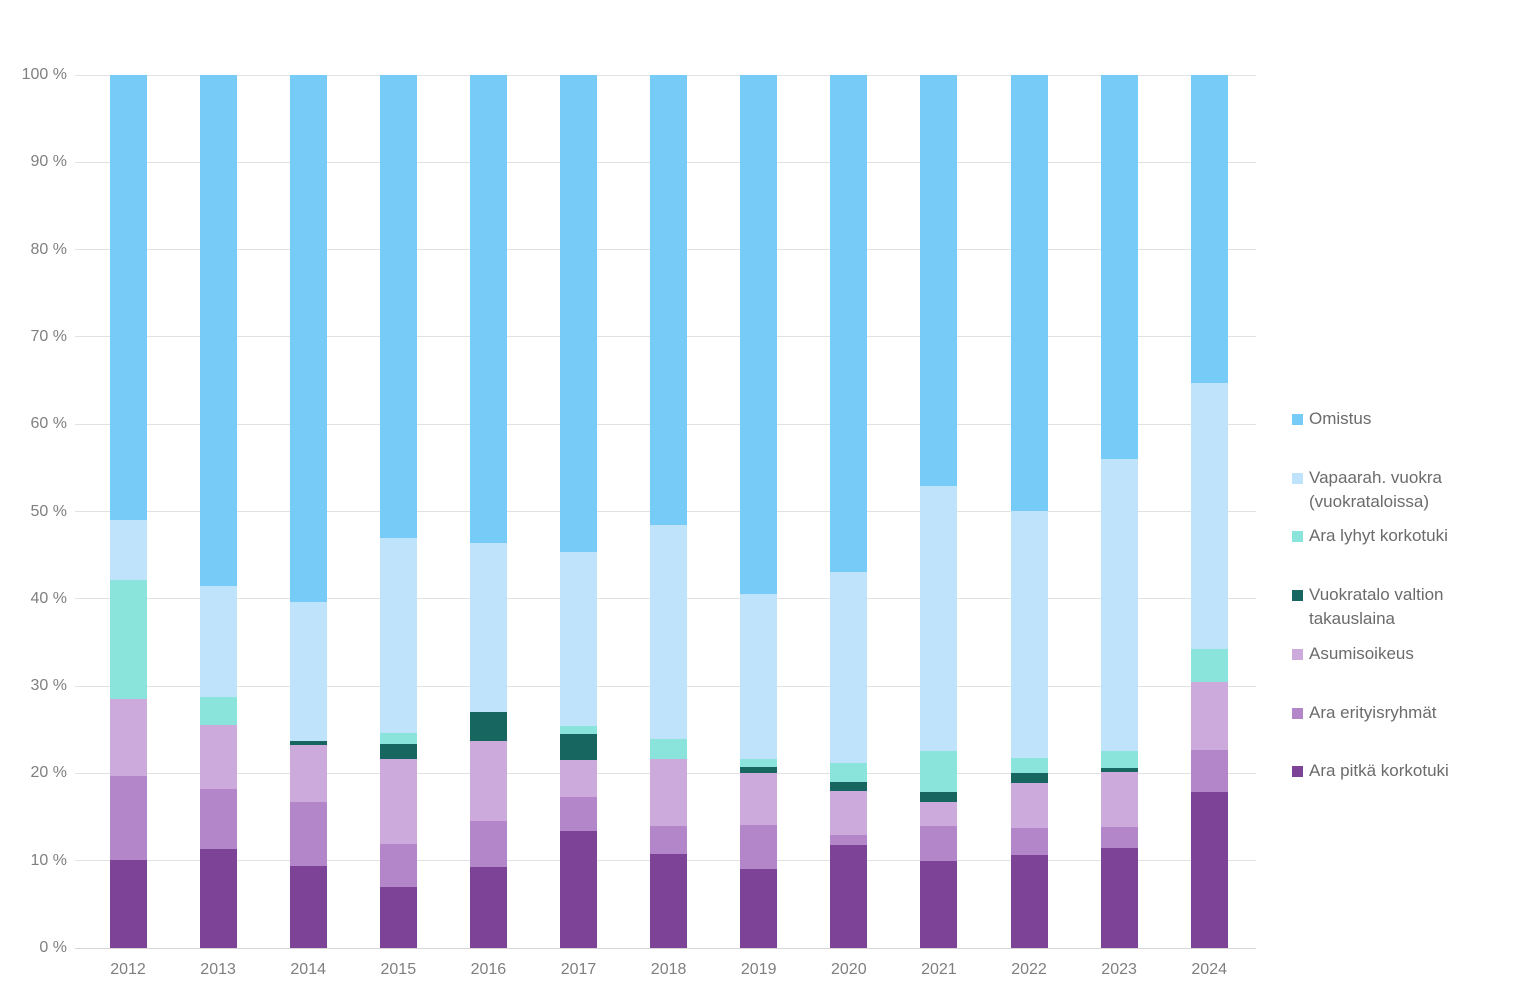 The width and height of the screenshot is (1524, 995). Describe the element at coordinates (758, 969) in the screenshot. I see `x-axis-tick-label: 2019` at that location.